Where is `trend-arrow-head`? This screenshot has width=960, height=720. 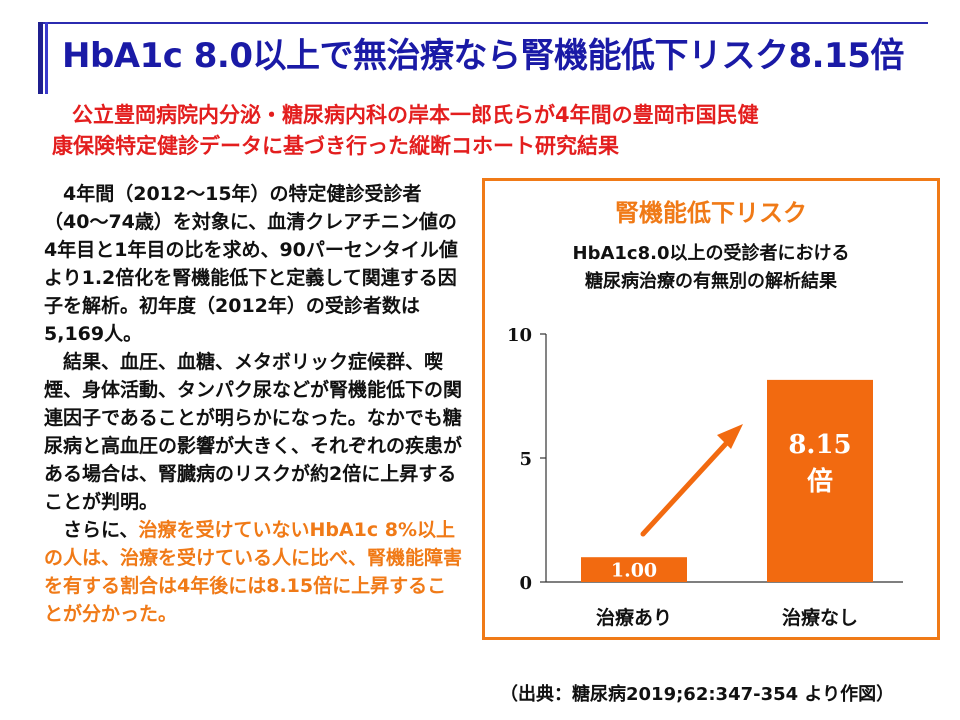 trend-arrow-head is located at coordinates (730, 436).